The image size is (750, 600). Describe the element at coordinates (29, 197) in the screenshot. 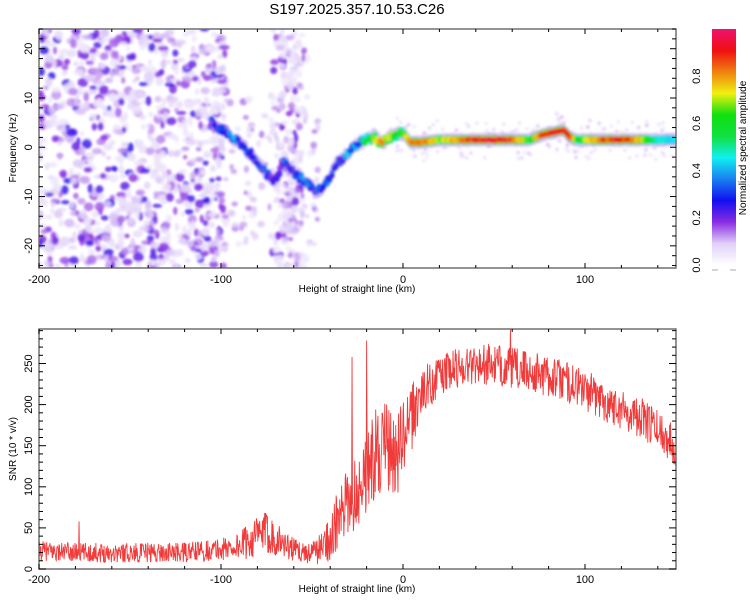

I see `top-y-tick-label: -10` at that location.